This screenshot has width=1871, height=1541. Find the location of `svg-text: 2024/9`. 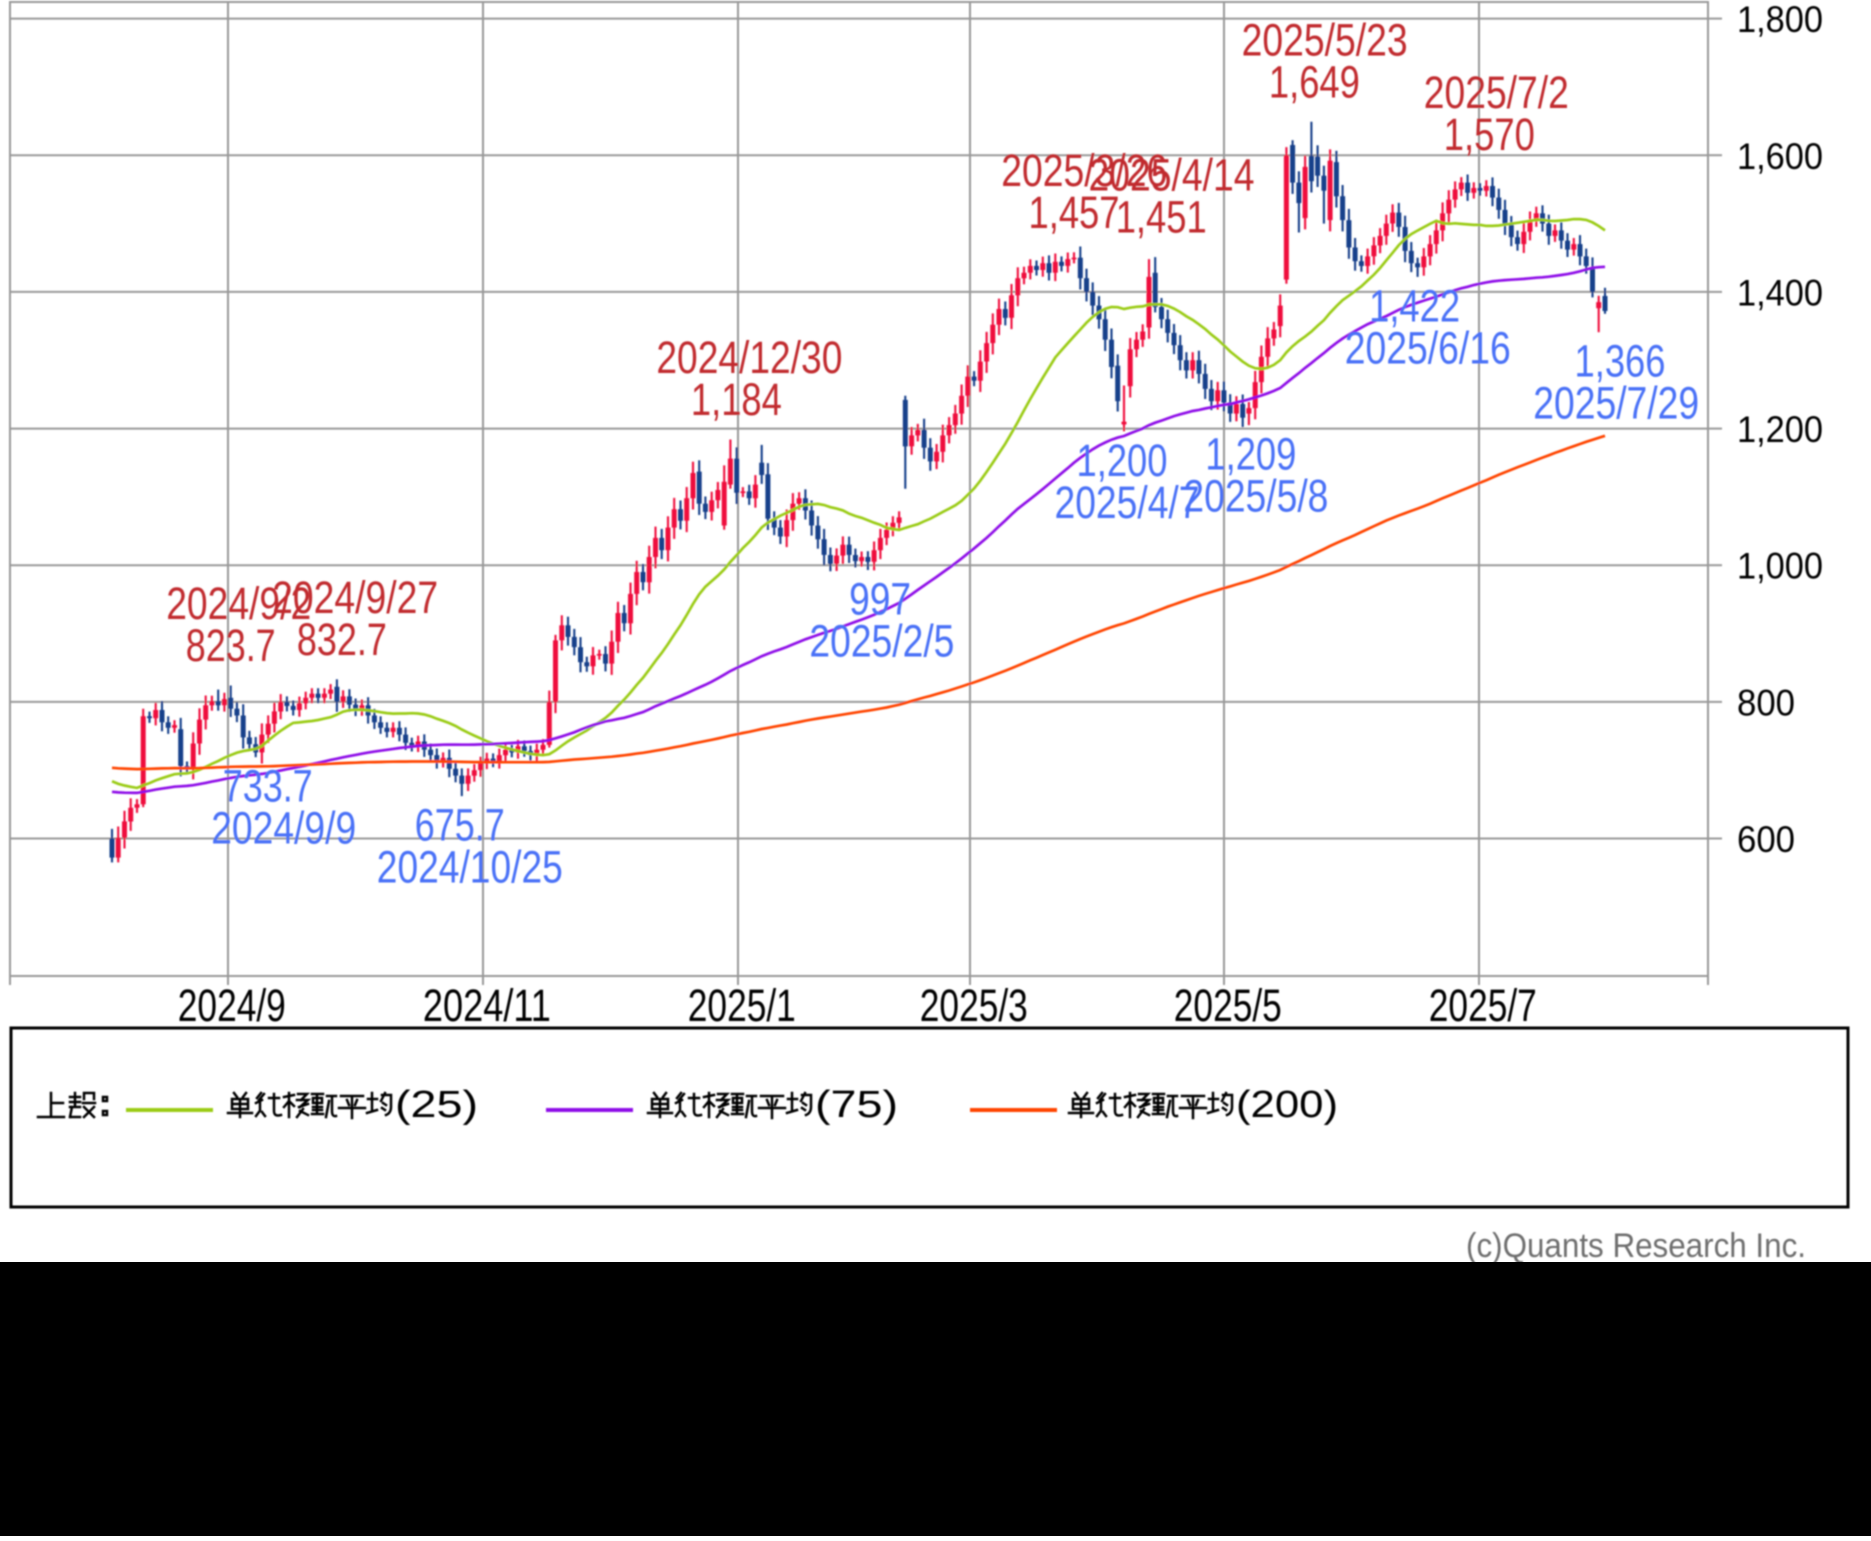

svg-text: 2024/9 is located at coordinates (232, 1005).